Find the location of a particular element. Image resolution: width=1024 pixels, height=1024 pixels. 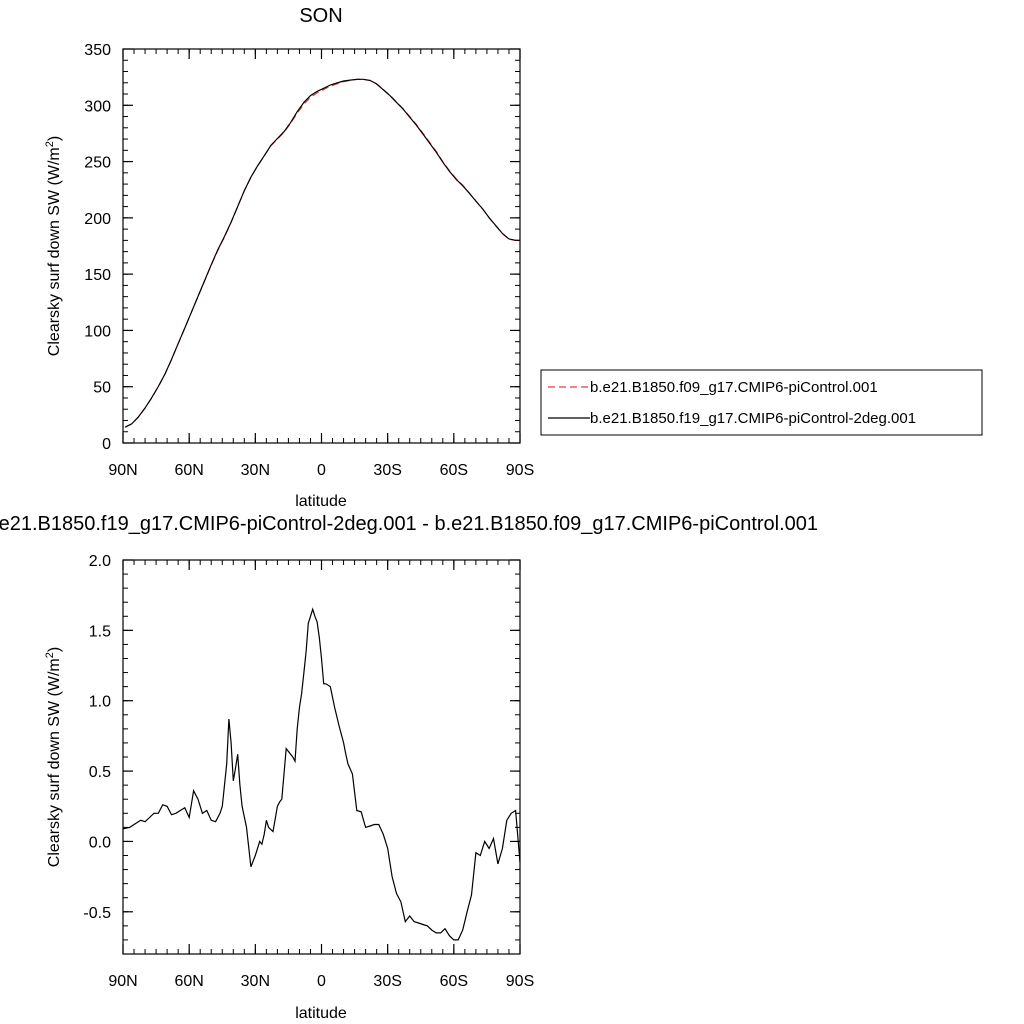

legend-label-f09: b.e21.B1850.f09_g17.CMIP6-piControl.001 is located at coordinates (734, 387).